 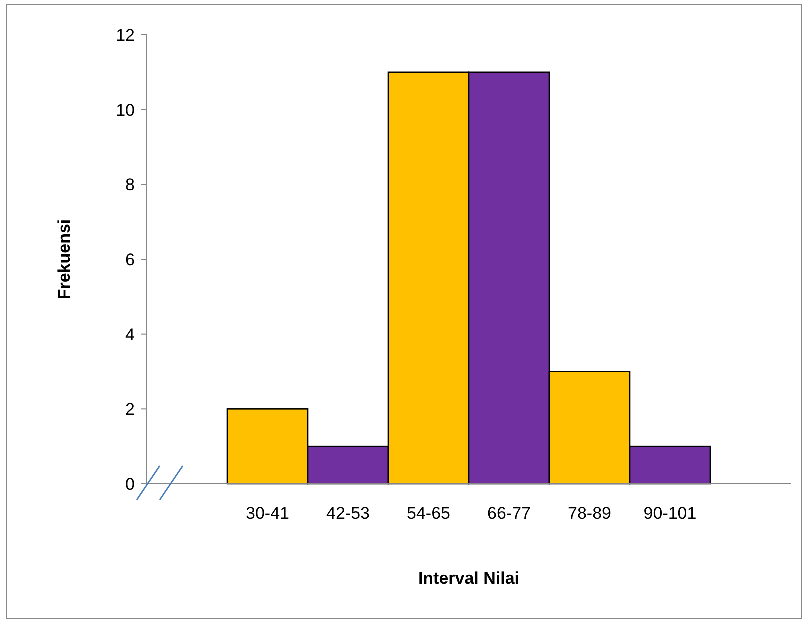 I want to click on x-tick-label: 54-65, so click(x=428, y=513).